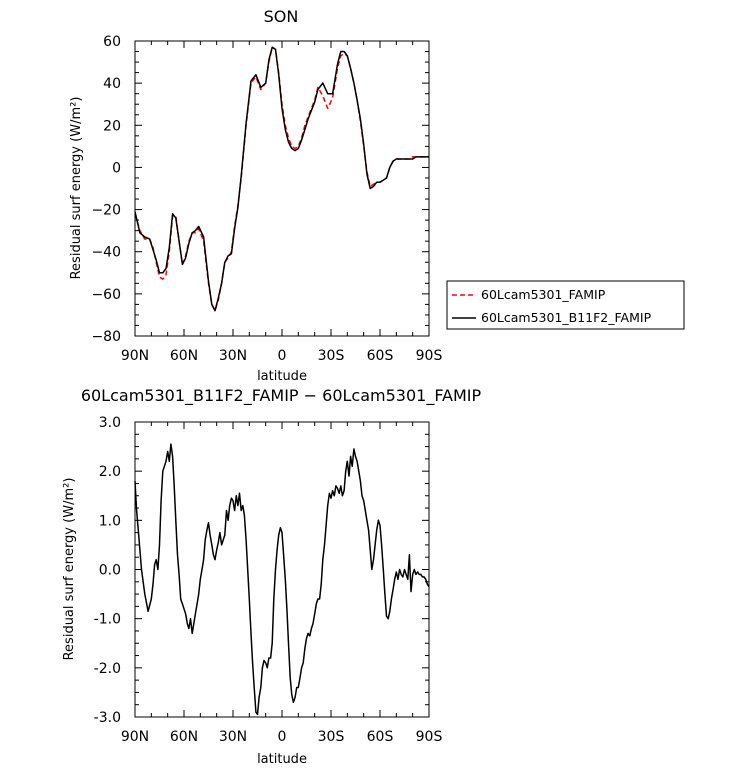 Image resolution: width=733 pixels, height=772 pixels. I want to click on y-tick-labels: -3.0 -2.0 -1.0 0.0 1.0 2.0 3.0, so click(107, 570).